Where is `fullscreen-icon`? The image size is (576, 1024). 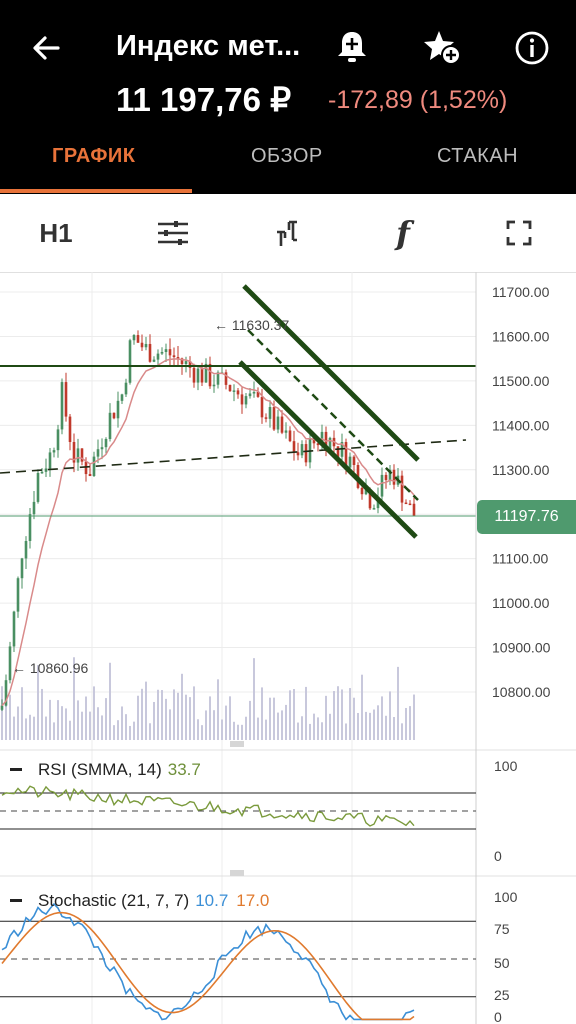 fullscreen-icon is located at coordinates (519, 233).